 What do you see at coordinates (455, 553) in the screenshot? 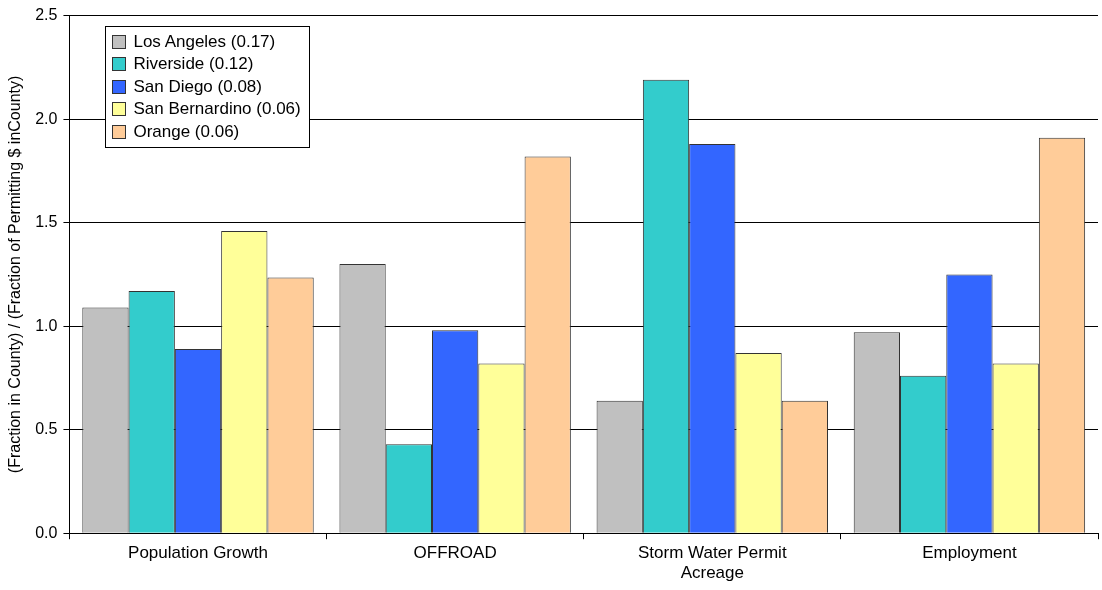
I see `x-tick-label: OFFROAD` at bounding box center [455, 553].